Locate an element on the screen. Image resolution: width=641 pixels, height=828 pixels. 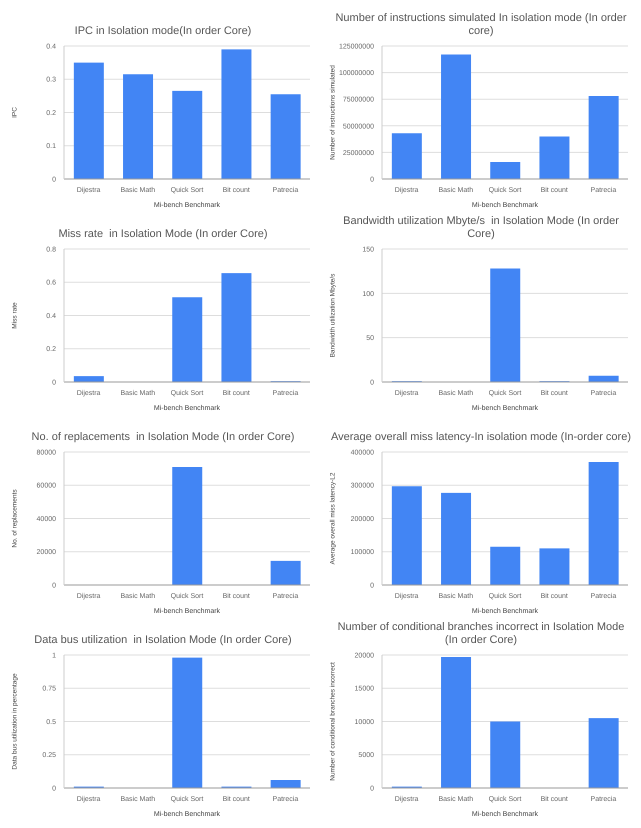
chart-title: Data bus utilization in Isolation Mode (In order Core) is located at coordinates (163, 640).